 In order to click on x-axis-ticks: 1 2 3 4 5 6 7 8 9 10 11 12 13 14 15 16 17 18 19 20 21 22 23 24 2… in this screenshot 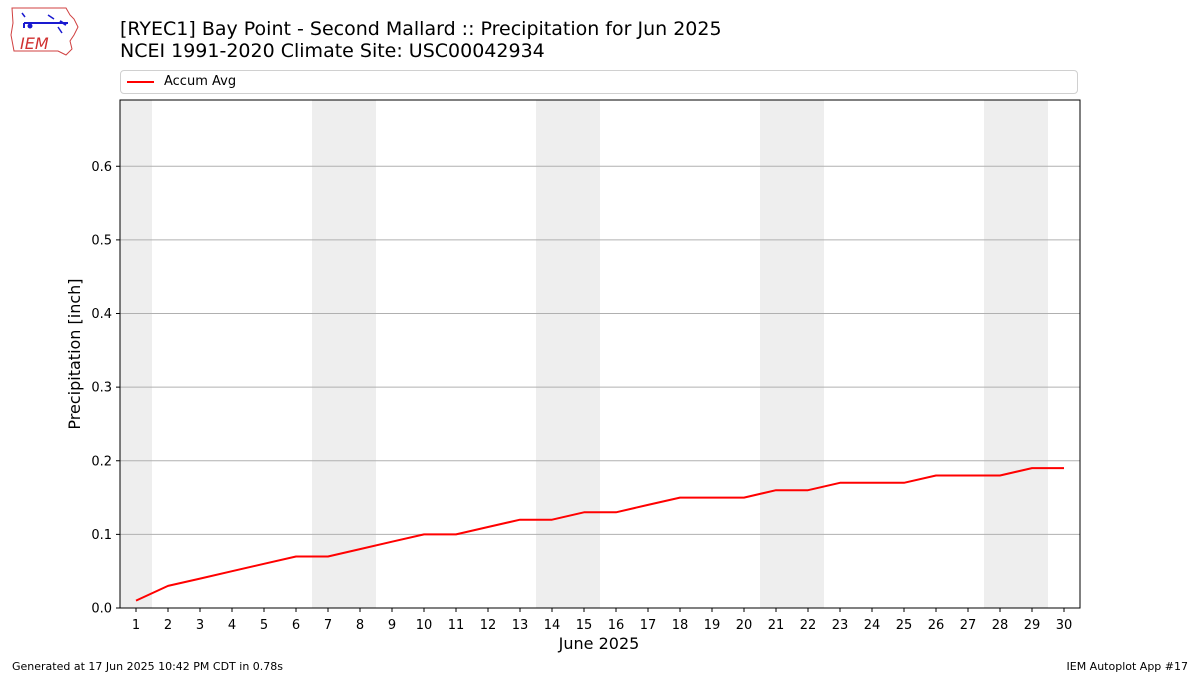, I will do `click(602, 620)`.